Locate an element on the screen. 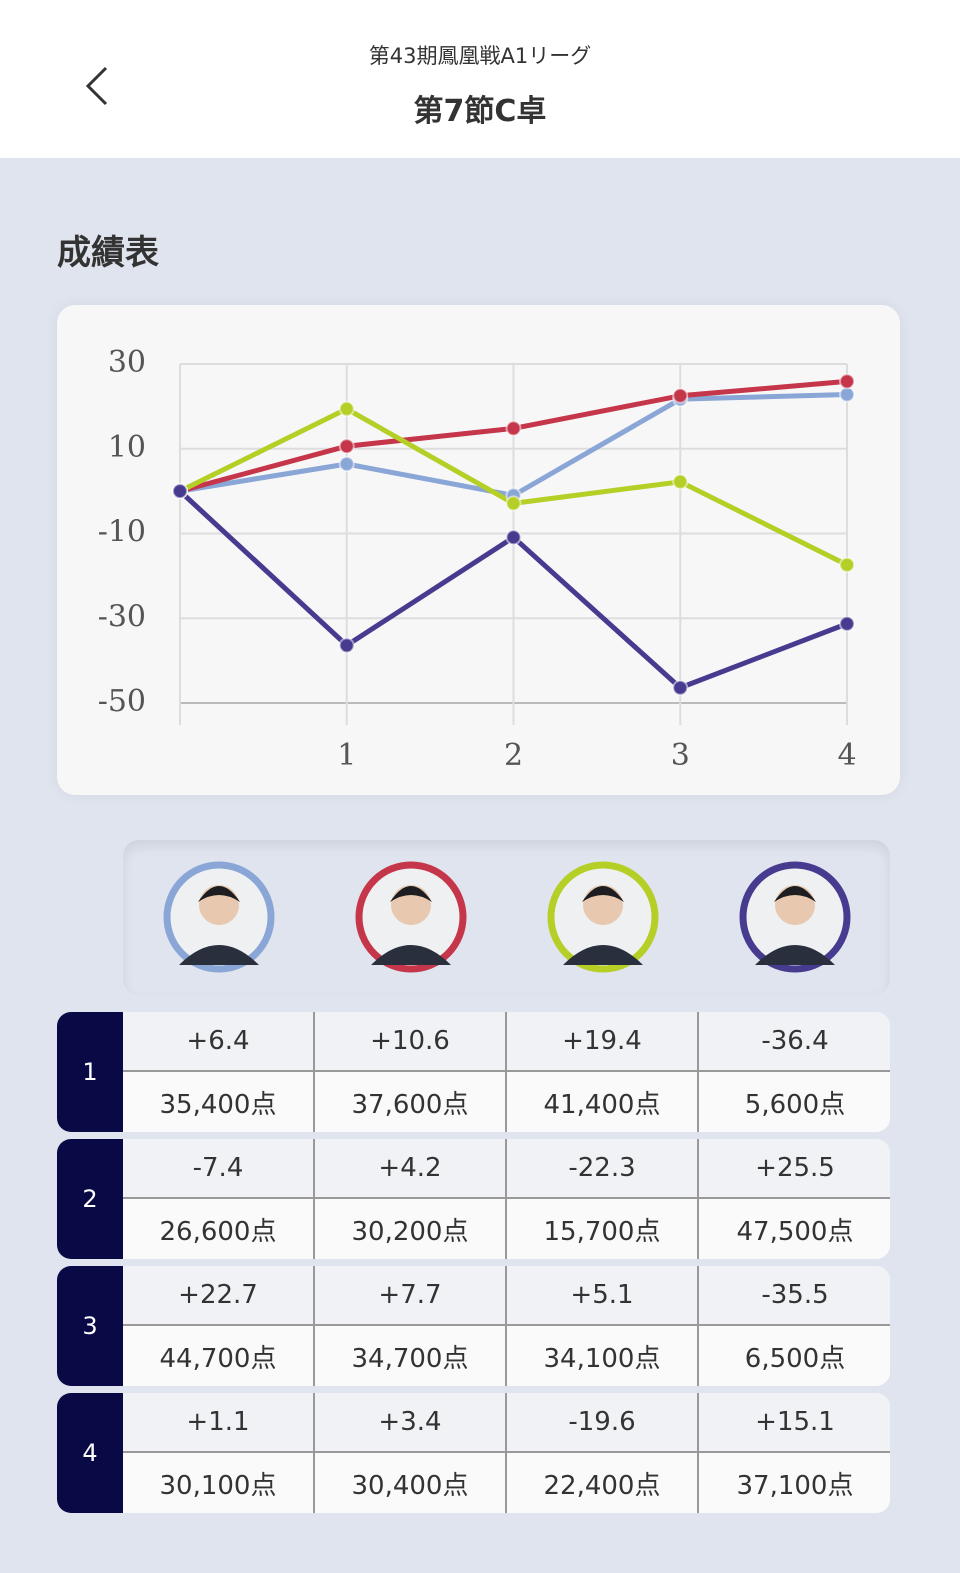 The image size is (960, 1573). score-cell: -35.5 is located at coordinates (794, 1296).